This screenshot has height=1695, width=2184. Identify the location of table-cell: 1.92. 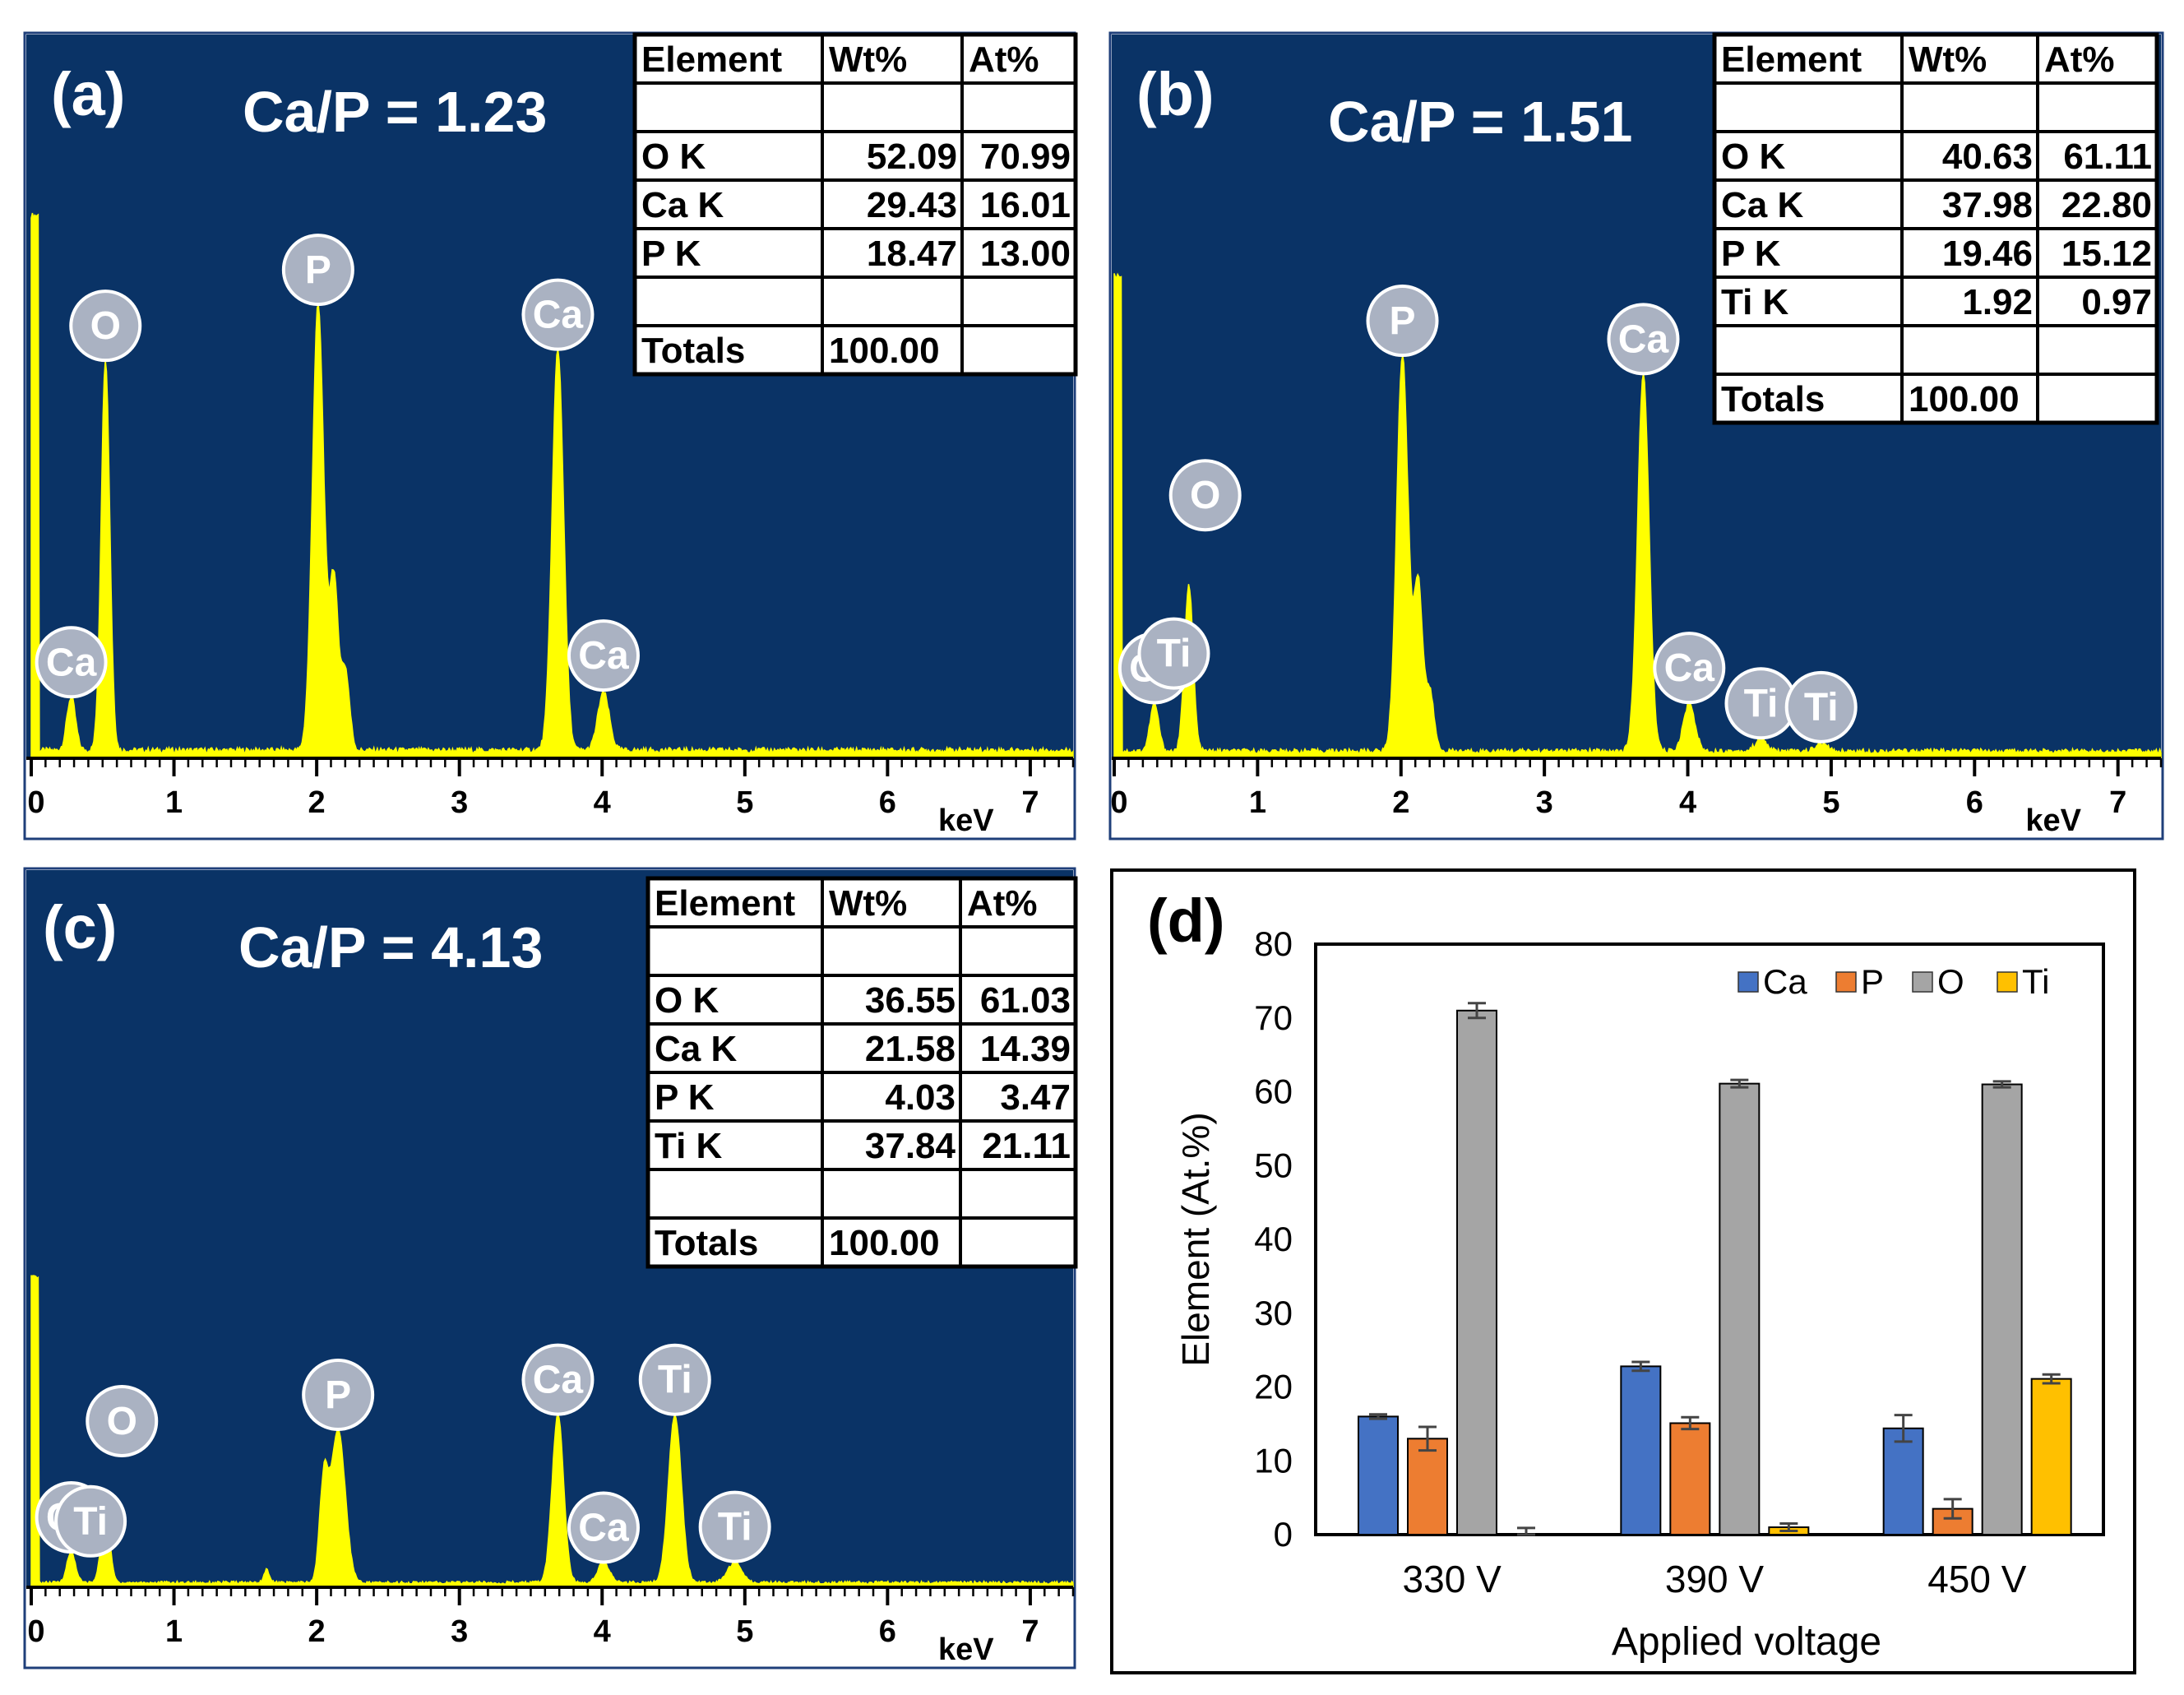
(1997, 302).